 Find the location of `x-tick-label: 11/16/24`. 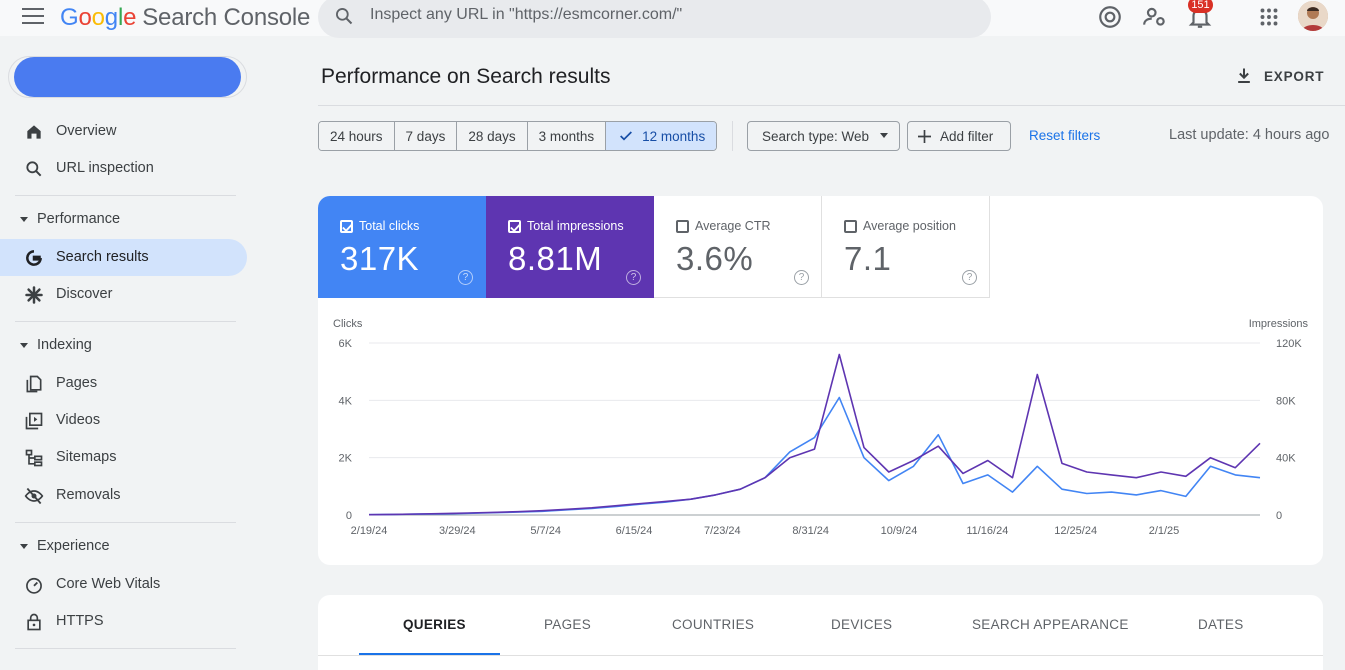

x-tick-label: 11/16/24 is located at coordinates (987, 531).